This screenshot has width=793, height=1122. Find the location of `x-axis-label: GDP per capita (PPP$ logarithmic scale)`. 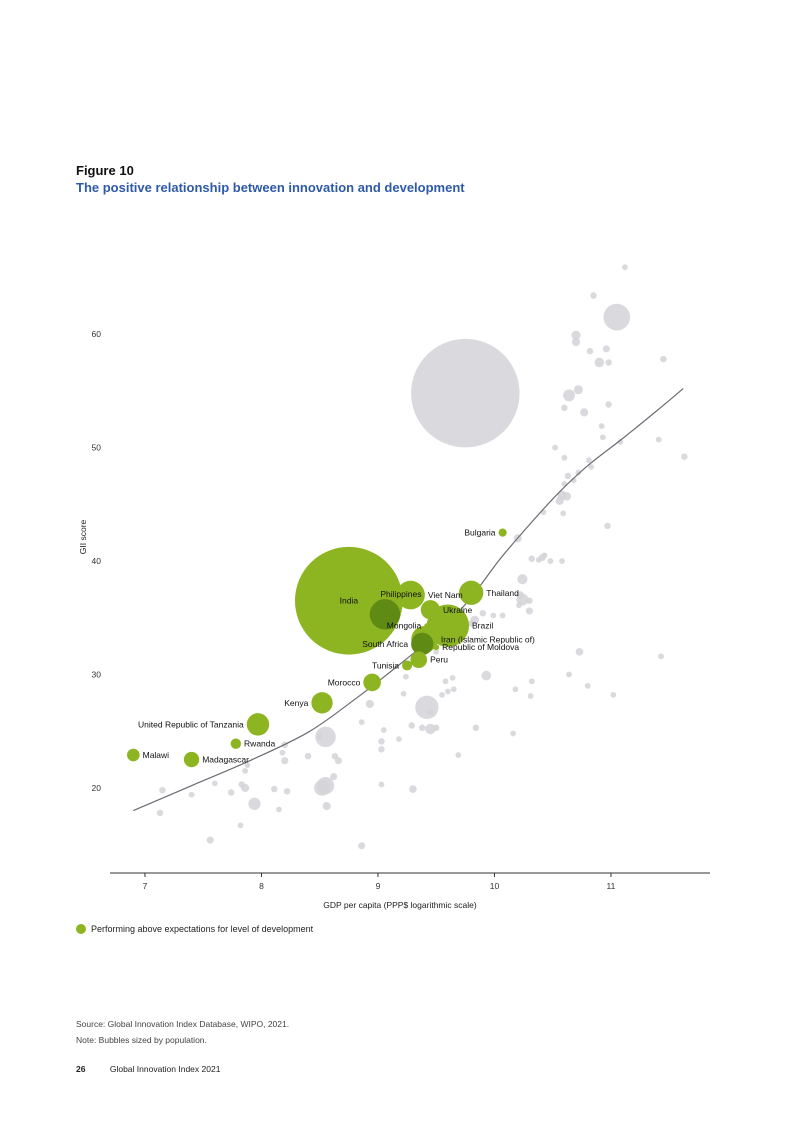

x-axis-label: GDP per capita (PPP$ logarithmic scale) is located at coordinates (400, 905).